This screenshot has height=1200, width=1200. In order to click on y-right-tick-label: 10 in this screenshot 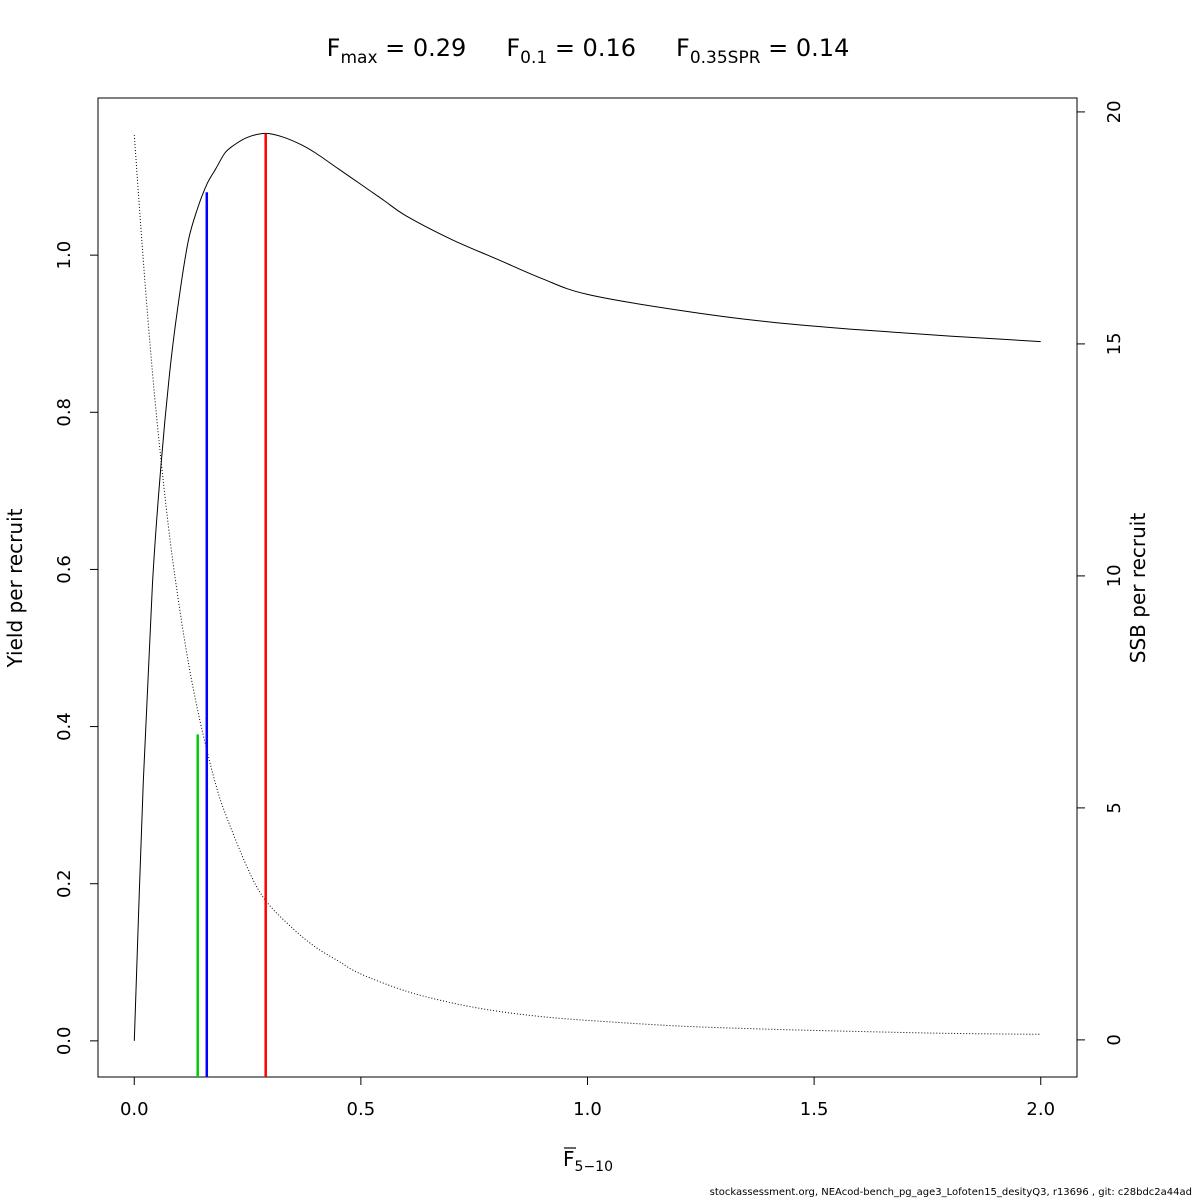, I will do `click(1114, 575)`.